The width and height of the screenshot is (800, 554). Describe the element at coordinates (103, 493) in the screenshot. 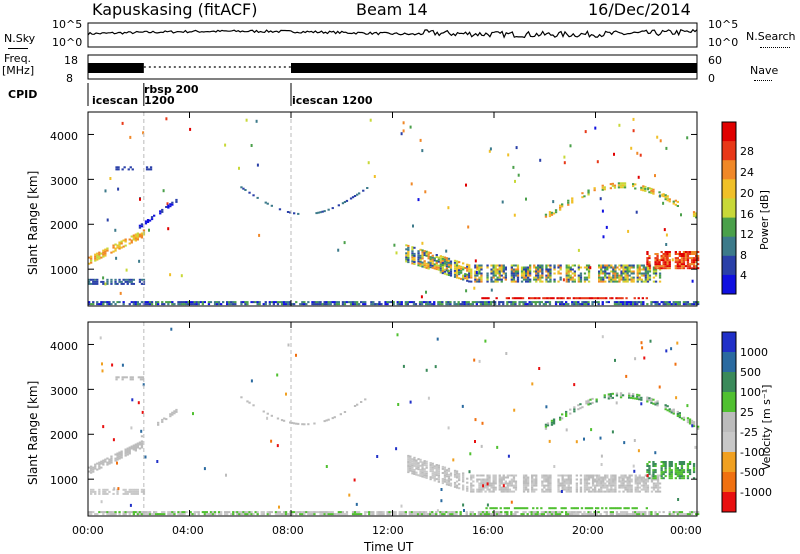

I see `velocity-early-low-cell` at that location.